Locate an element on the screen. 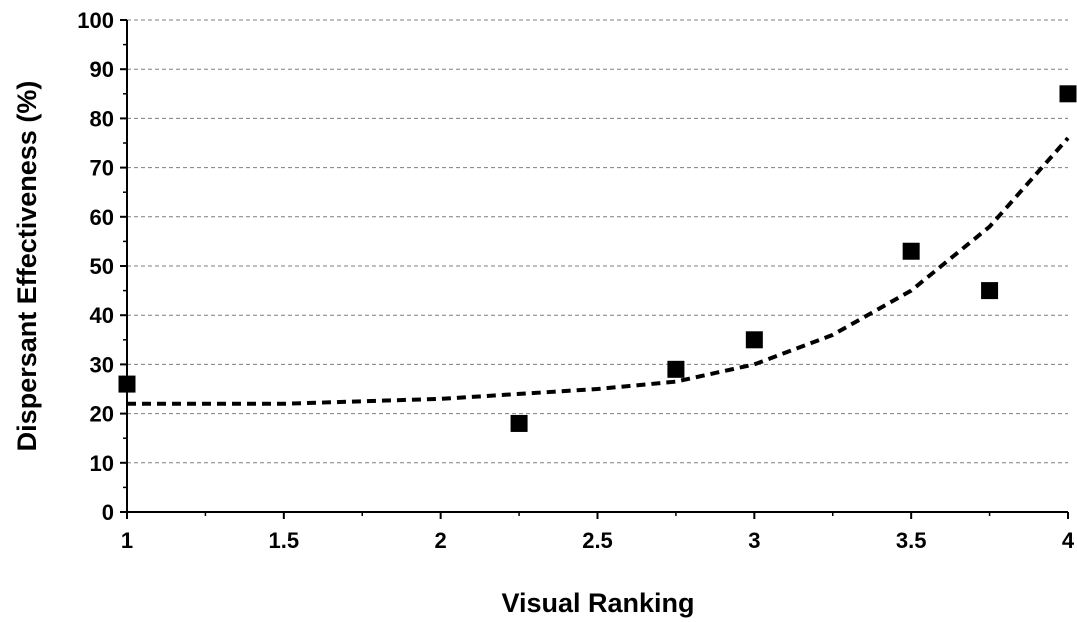 The height and width of the screenshot is (622, 1077). y-tick-label-10: 10 is located at coordinates (102, 463).